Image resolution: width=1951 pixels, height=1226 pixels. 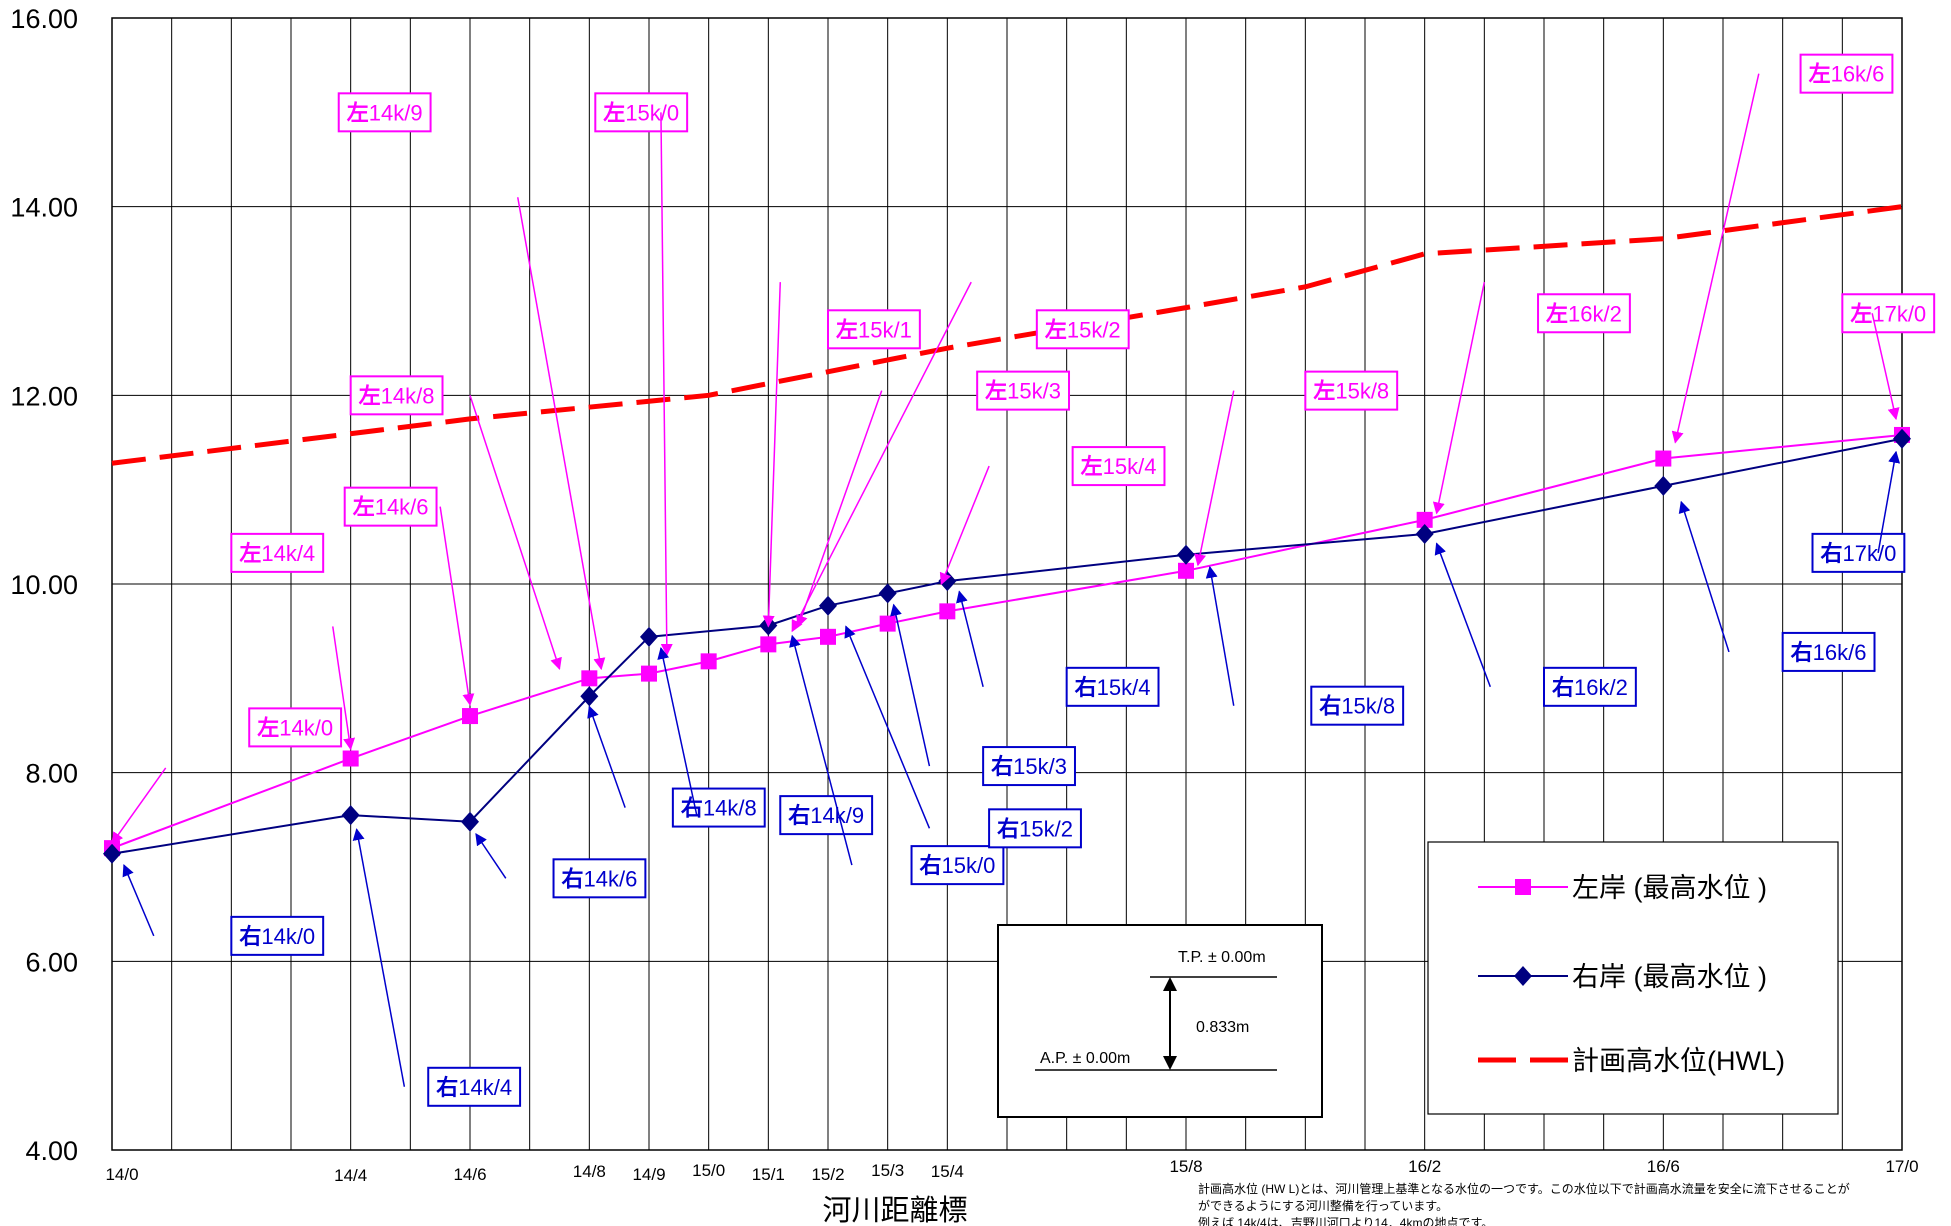 I want to click on x-tick-label: 14/9, so click(x=648, y=1174).